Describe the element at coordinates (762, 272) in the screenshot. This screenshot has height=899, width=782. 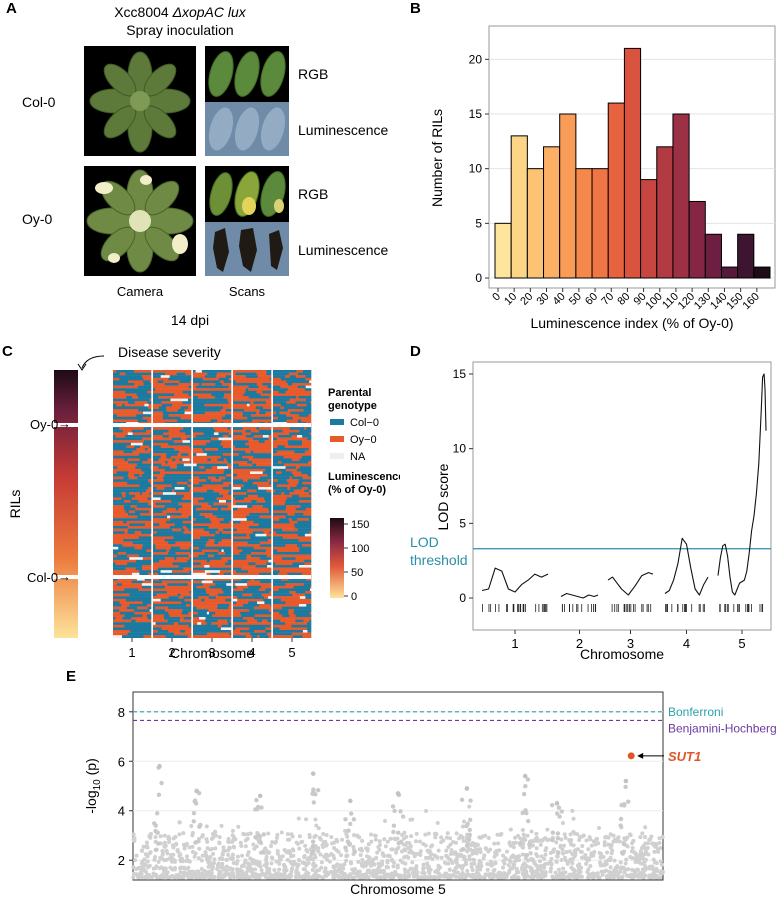
I see `histogram-bar` at that location.